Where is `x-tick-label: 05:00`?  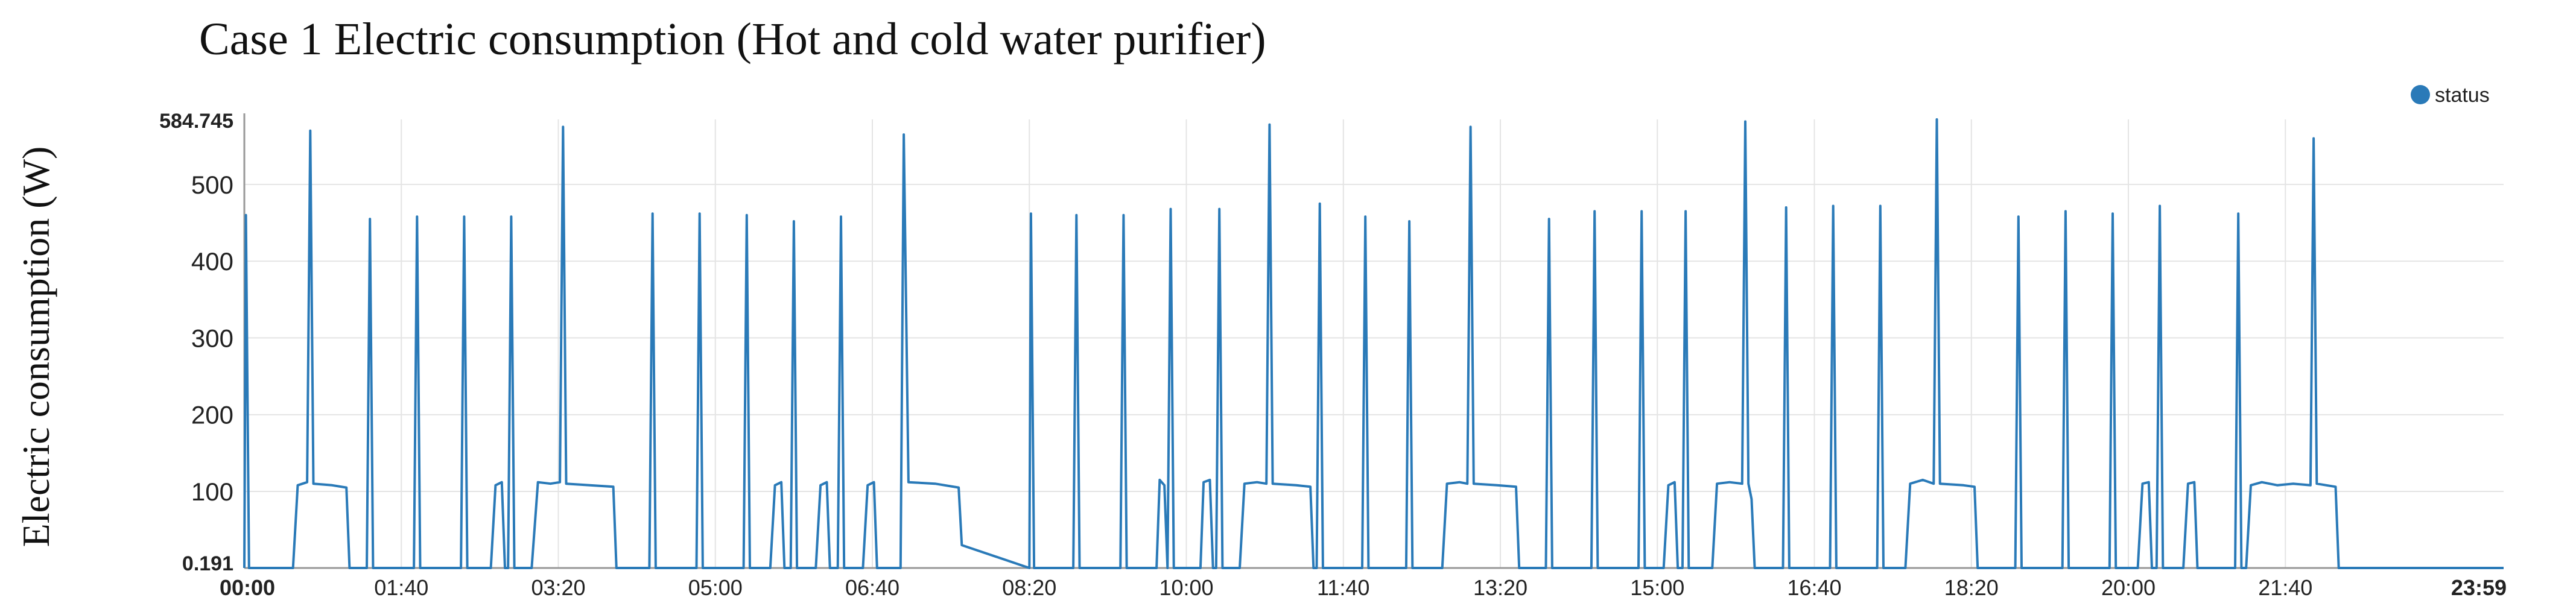
x-tick-label: 05:00 is located at coordinates (715, 587).